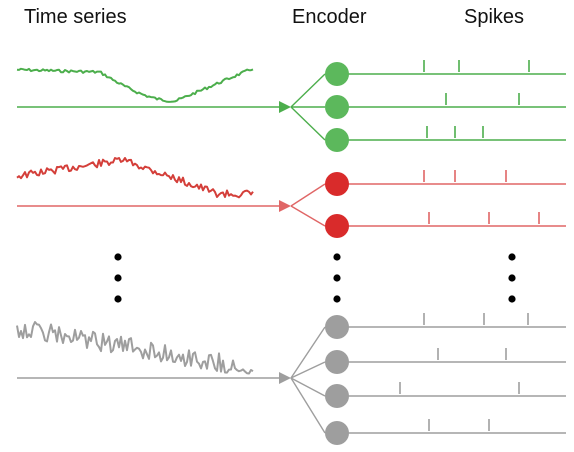 The height and width of the screenshot is (452, 574). What do you see at coordinates (494, 17) in the screenshot?
I see `header-spikes: Spikes` at bounding box center [494, 17].